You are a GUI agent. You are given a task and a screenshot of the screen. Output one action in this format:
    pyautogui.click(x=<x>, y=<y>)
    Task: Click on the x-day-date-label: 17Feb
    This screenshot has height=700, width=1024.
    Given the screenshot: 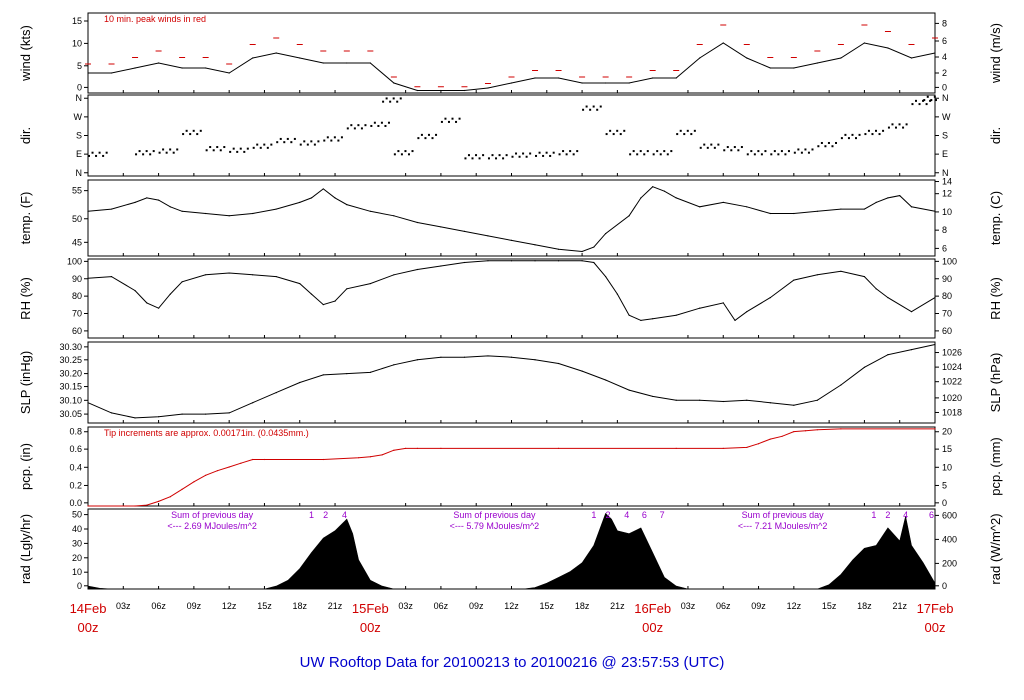 What is the action you would take?
    pyautogui.click(x=935, y=608)
    